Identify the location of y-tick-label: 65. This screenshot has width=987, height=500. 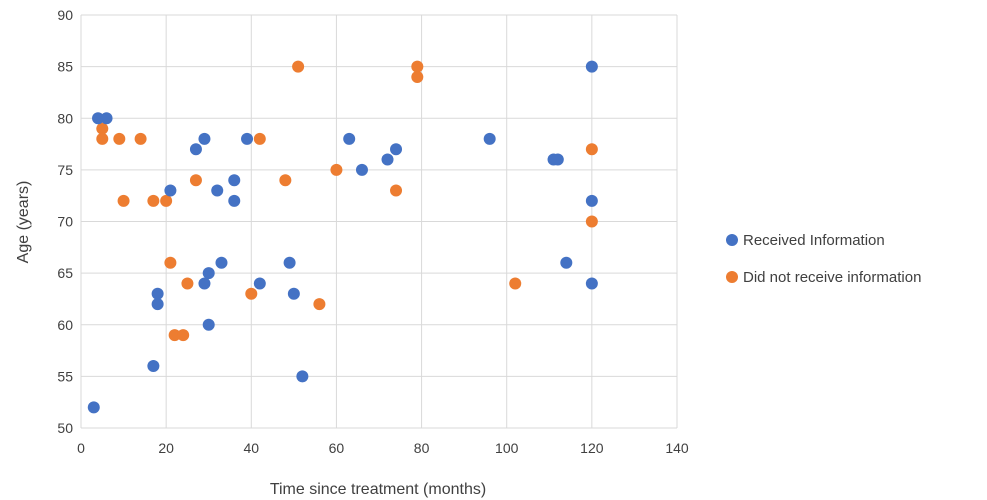
(65, 273).